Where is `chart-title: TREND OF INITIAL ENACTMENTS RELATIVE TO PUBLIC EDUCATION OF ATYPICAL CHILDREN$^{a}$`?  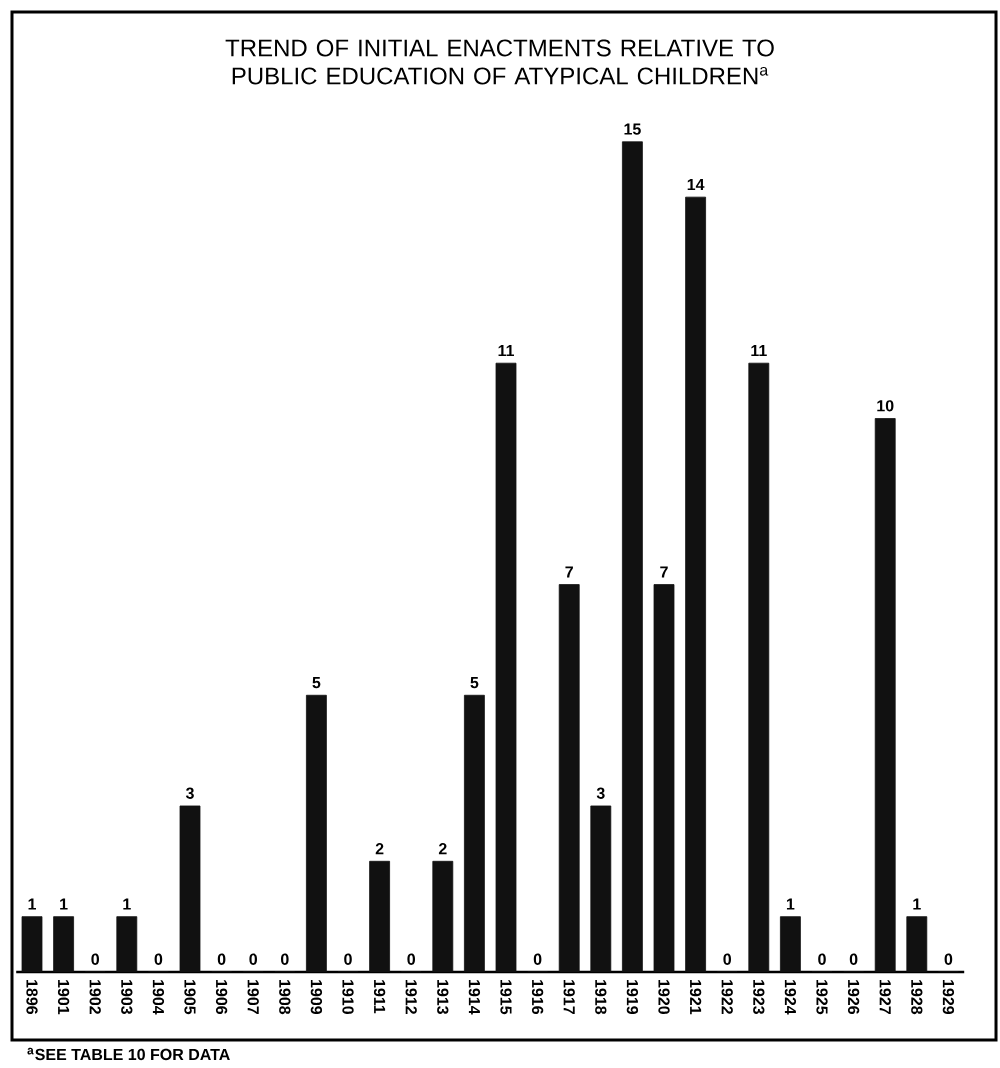
chart-title: TREND OF INITIAL ENACTMENTS RELATIVE TO PUBLIC EDUCATION OF ATYPICAL CHILDREN$^{a}$ is located at coordinates (499, 62).